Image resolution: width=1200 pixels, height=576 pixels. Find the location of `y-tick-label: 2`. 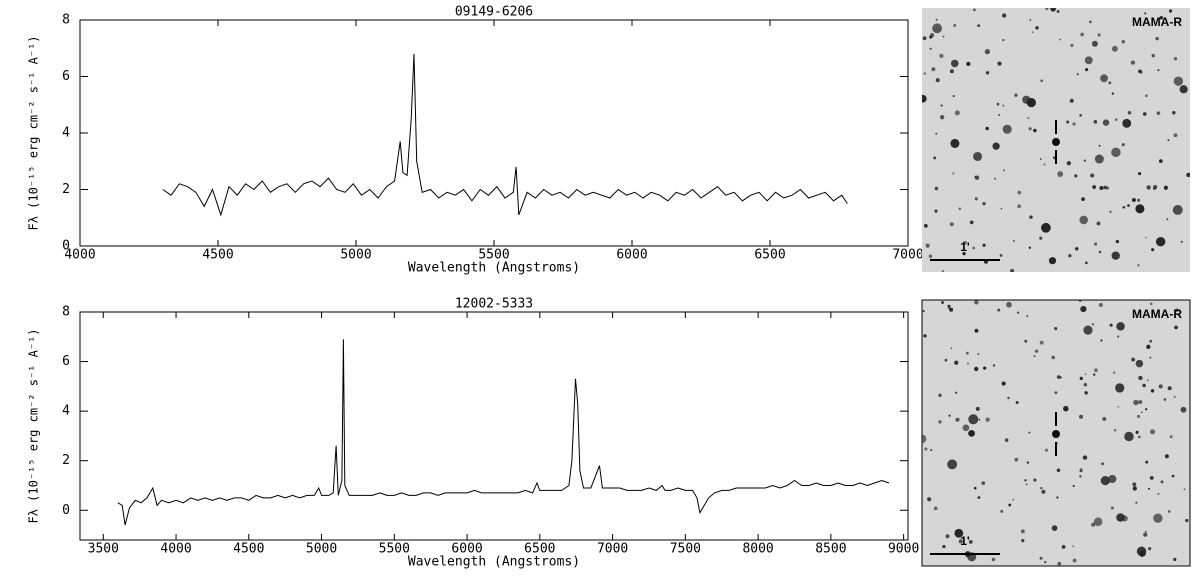

y-tick-label: 2 is located at coordinates (66, 189).